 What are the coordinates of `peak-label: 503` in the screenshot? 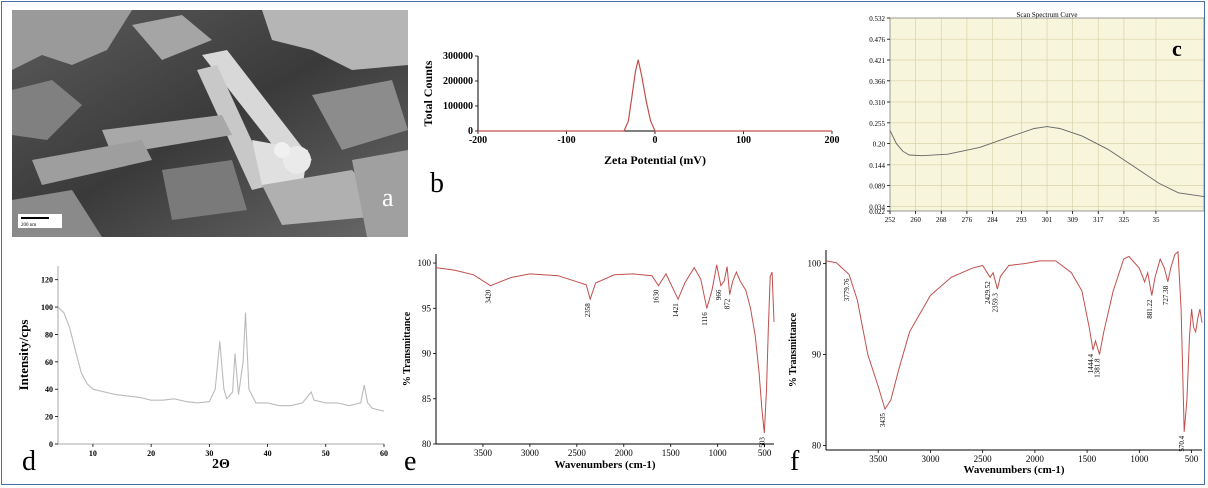 It's located at (762, 442).